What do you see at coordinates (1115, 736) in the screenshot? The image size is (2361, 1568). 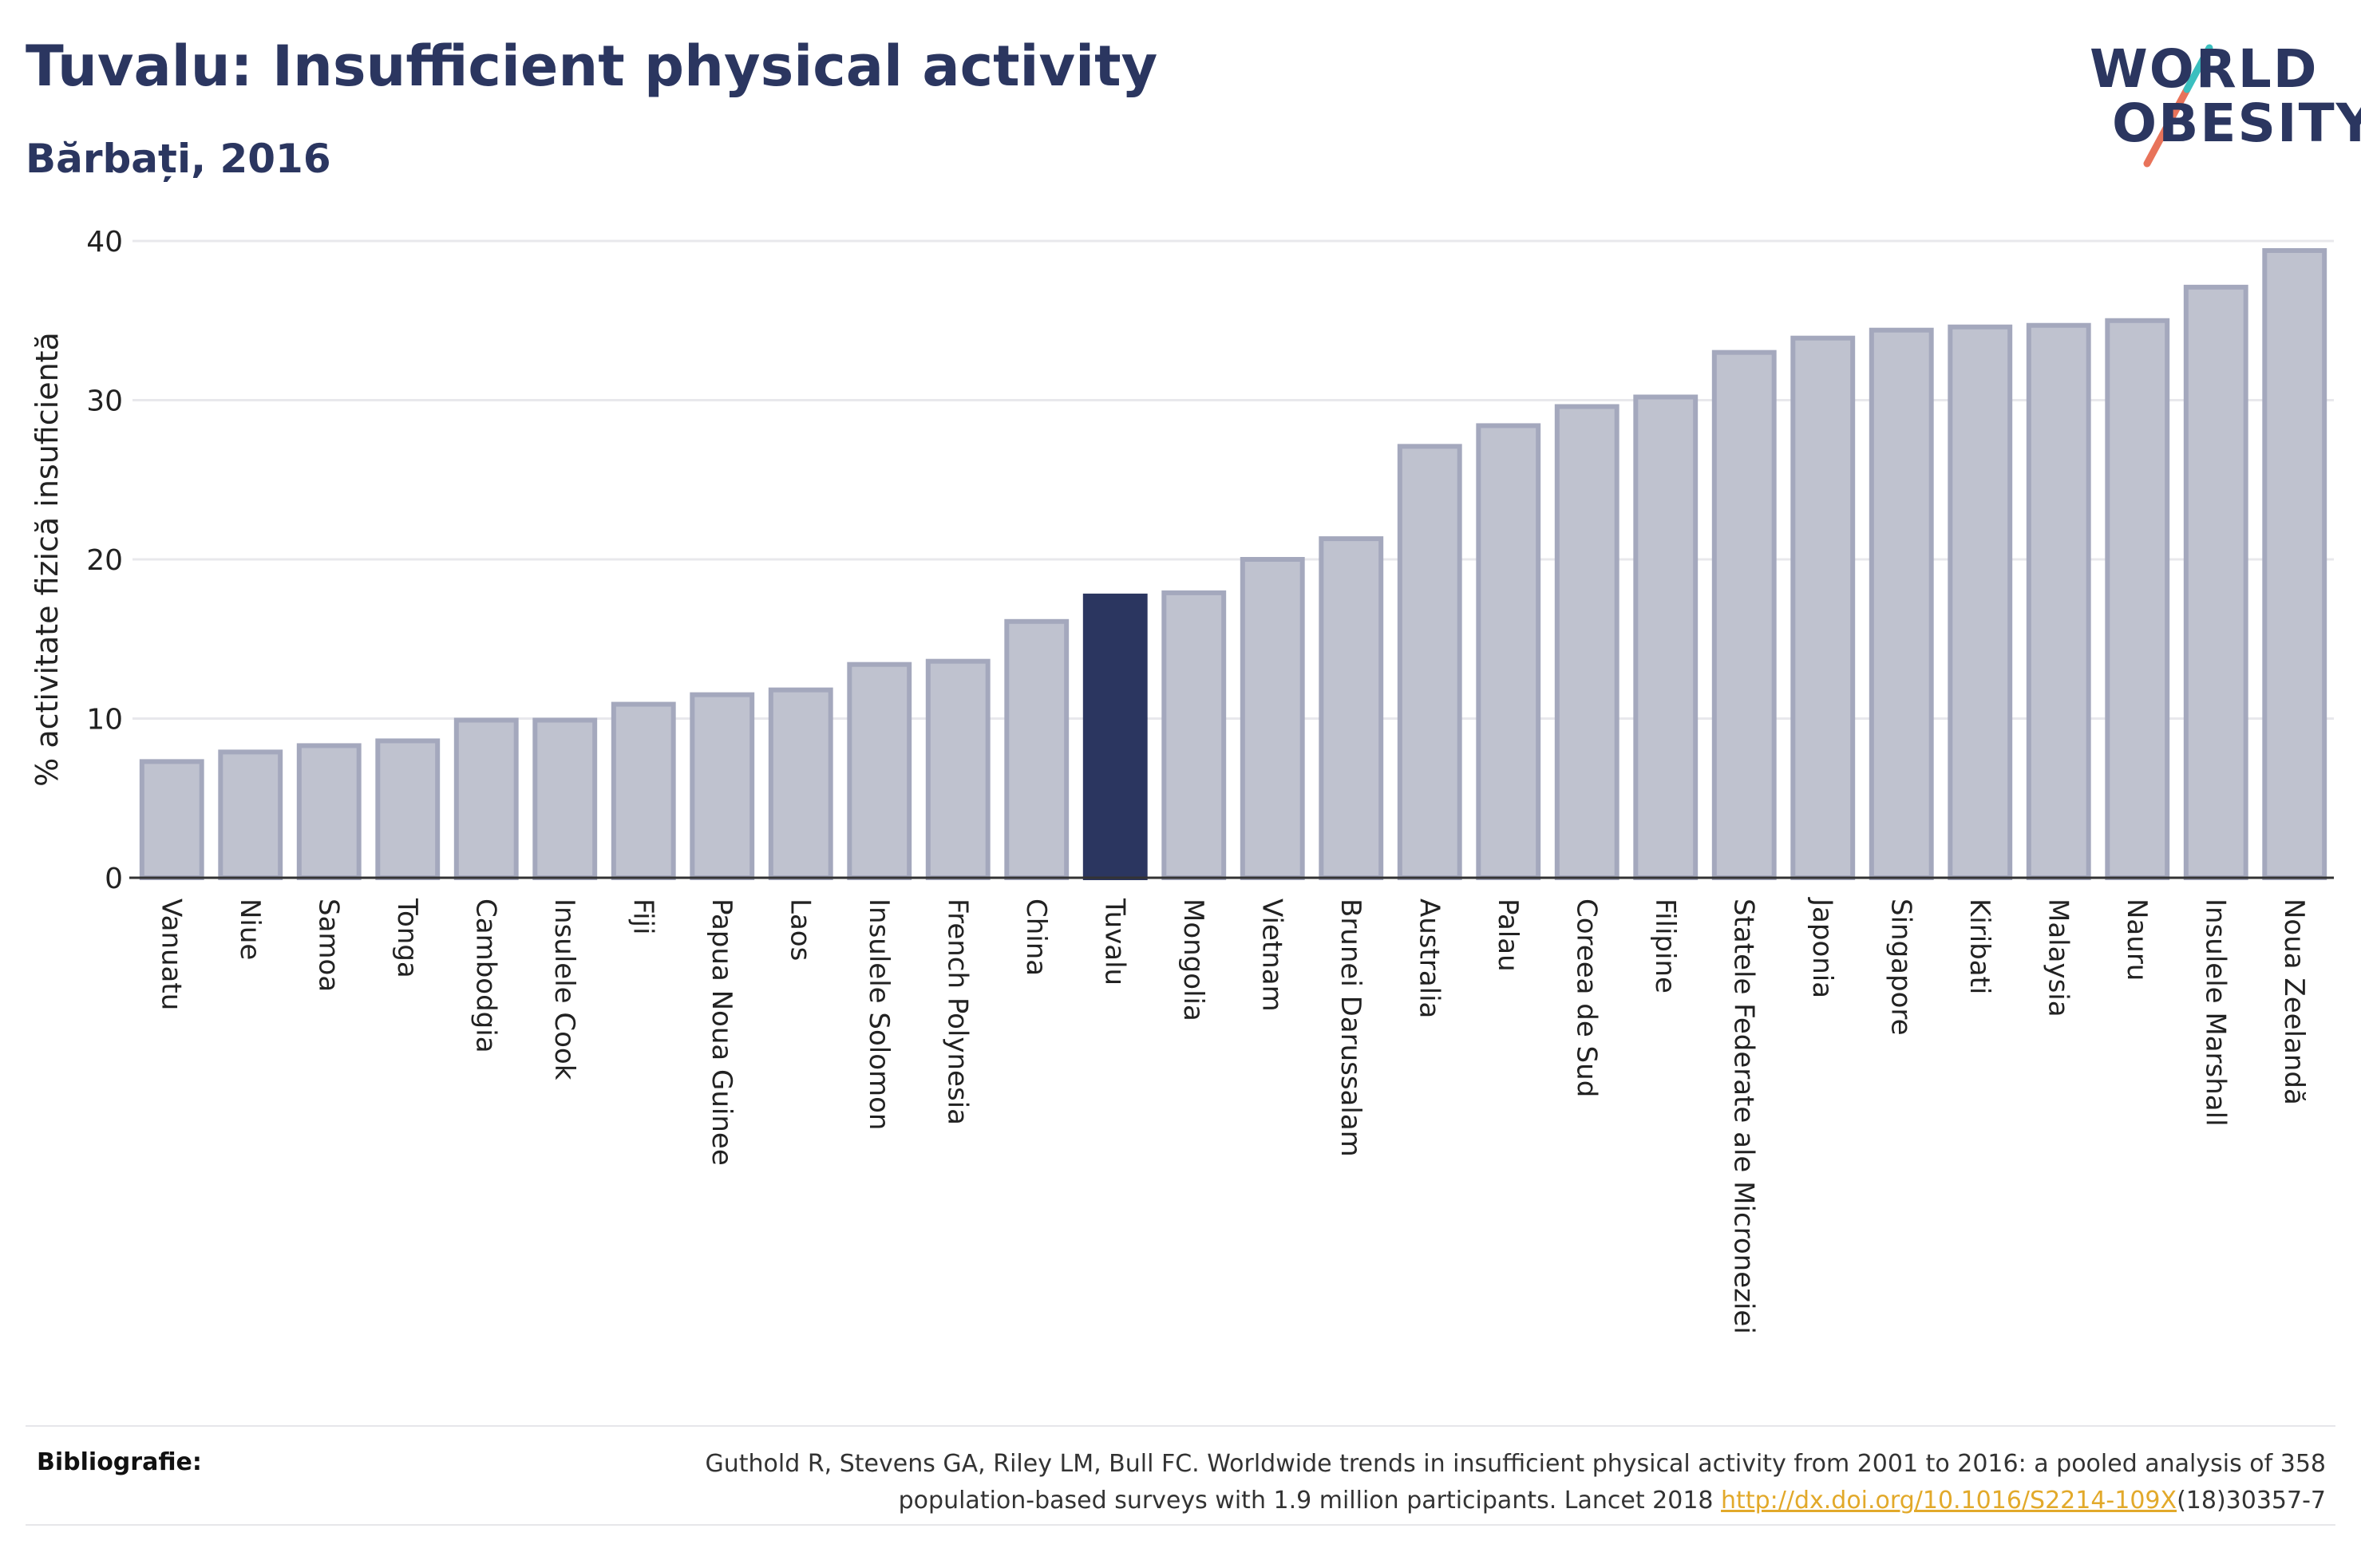 I see `bar-tuvalu` at bounding box center [1115, 736].